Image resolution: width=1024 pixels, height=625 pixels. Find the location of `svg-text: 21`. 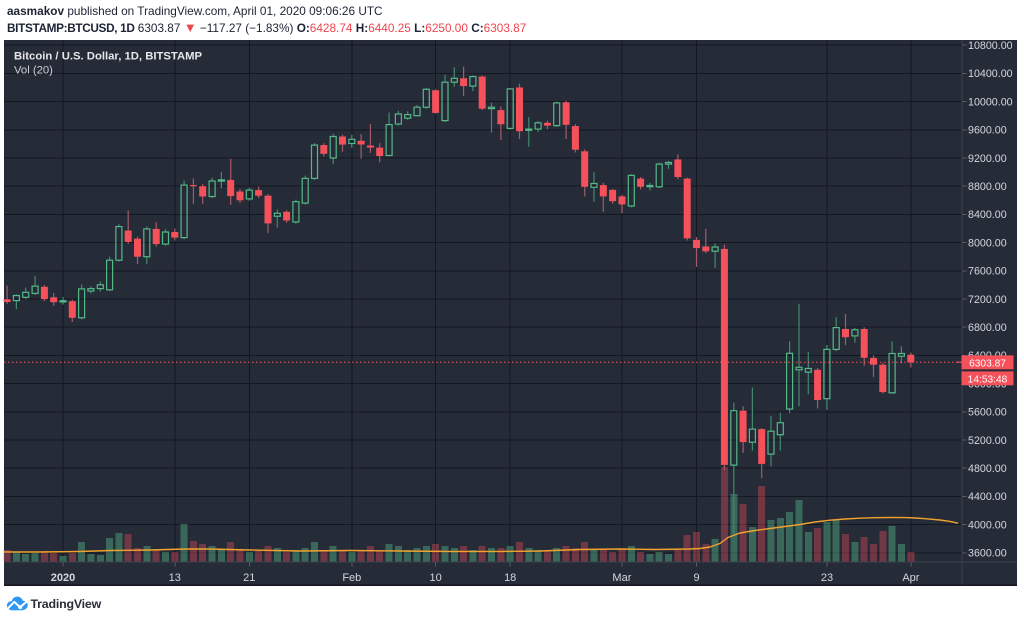

svg-text: 21 is located at coordinates (249, 578).